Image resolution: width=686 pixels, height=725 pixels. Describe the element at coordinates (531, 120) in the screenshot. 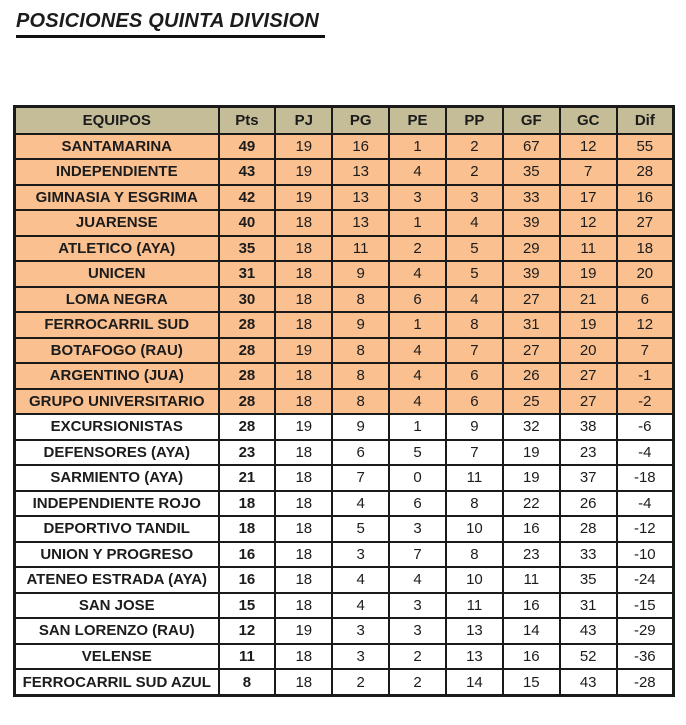

I see `column-header: GF` at that location.